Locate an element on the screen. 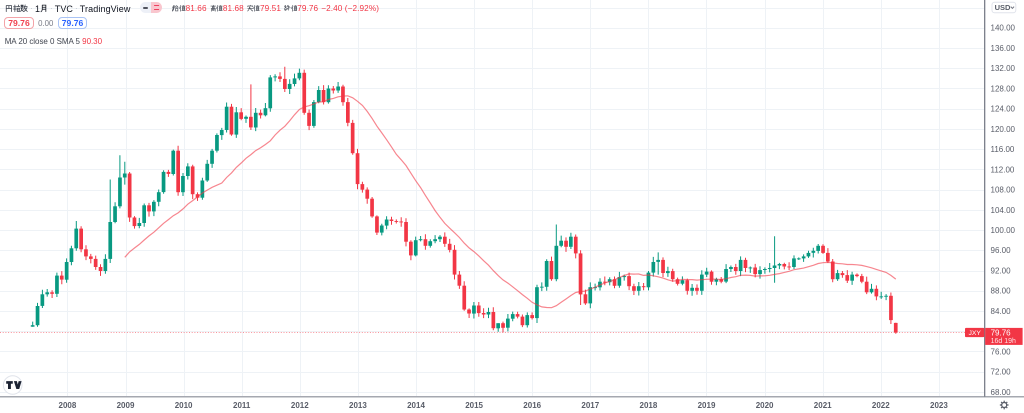 The width and height of the screenshot is (1024, 413). svg-text: 2020 is located at coordinates (765, 405).